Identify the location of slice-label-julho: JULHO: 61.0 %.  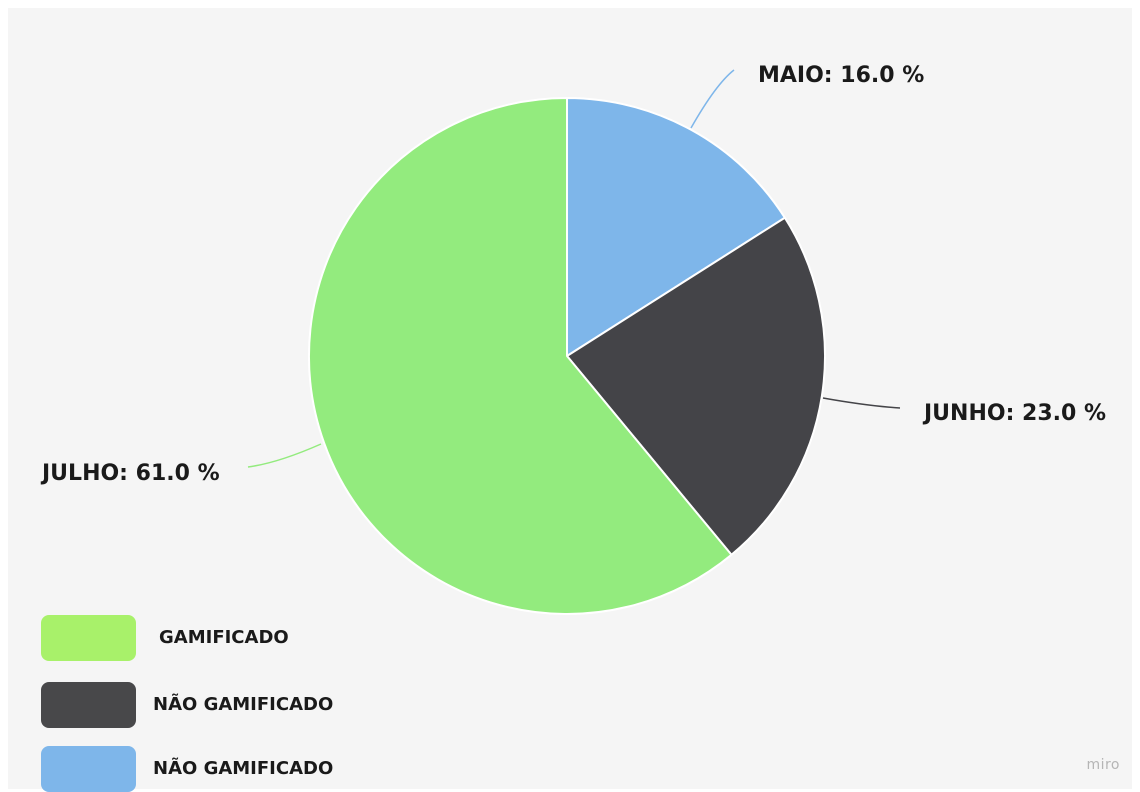
(130, 473).